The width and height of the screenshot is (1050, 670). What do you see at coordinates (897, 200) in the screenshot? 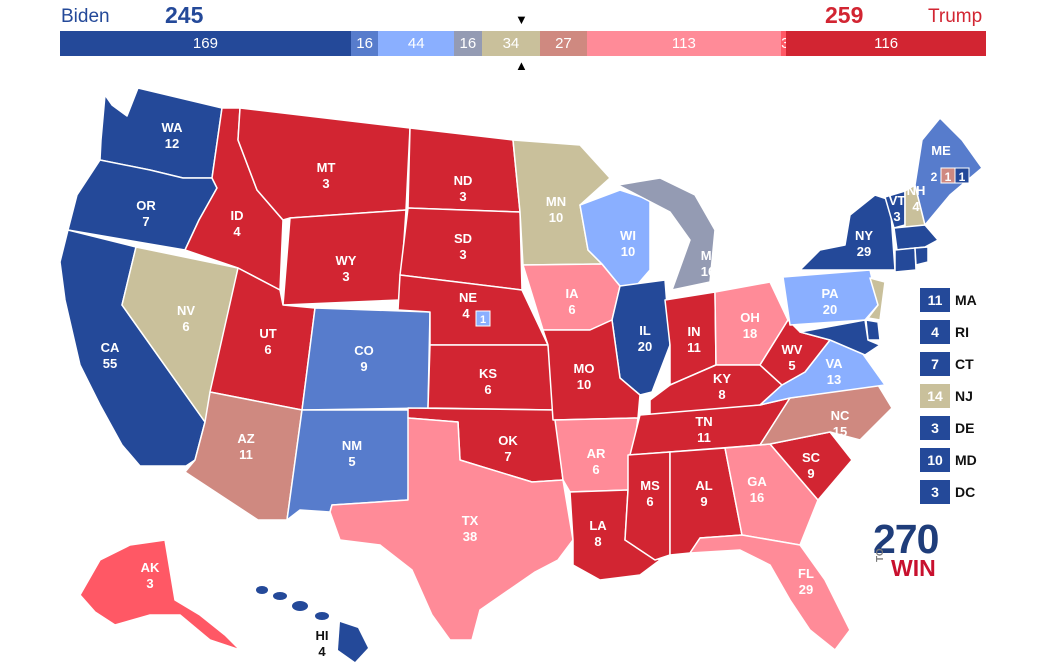
I see `state-abbr-label: VT` at bounding box center [897, 200].